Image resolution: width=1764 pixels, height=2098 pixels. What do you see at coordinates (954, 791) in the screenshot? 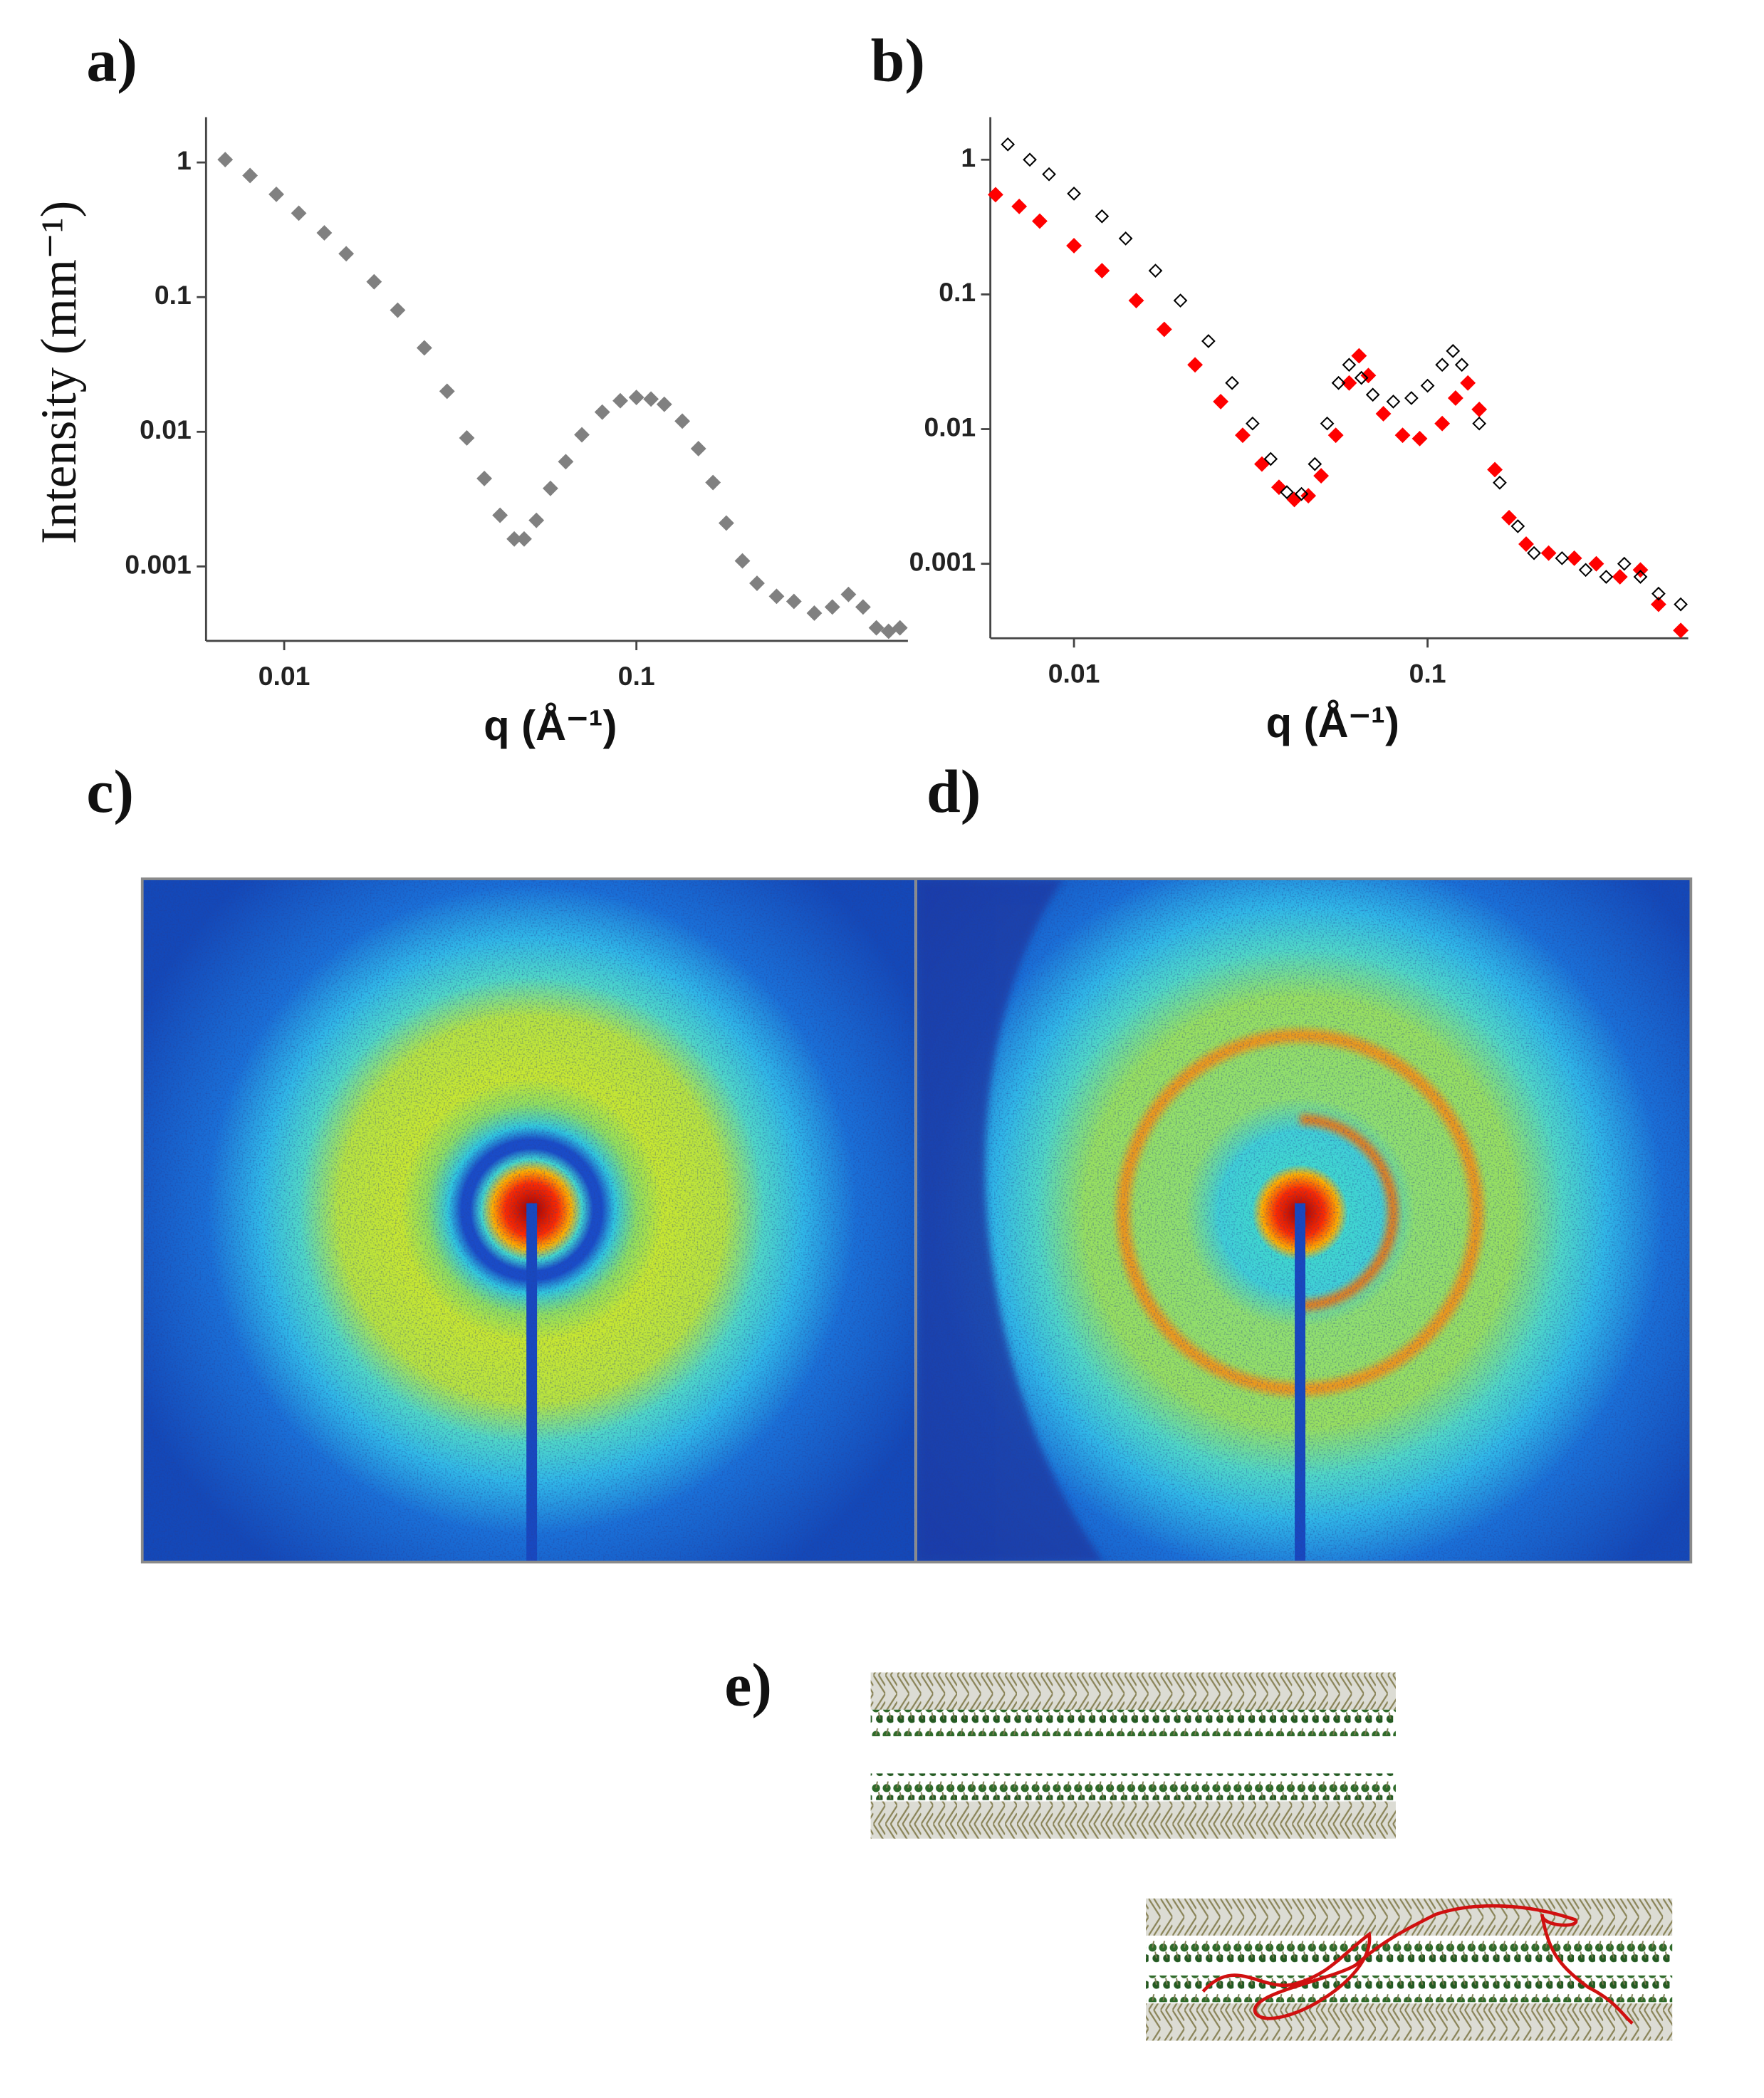
I see `panel-label: d)` at bounding box center [954, 791].